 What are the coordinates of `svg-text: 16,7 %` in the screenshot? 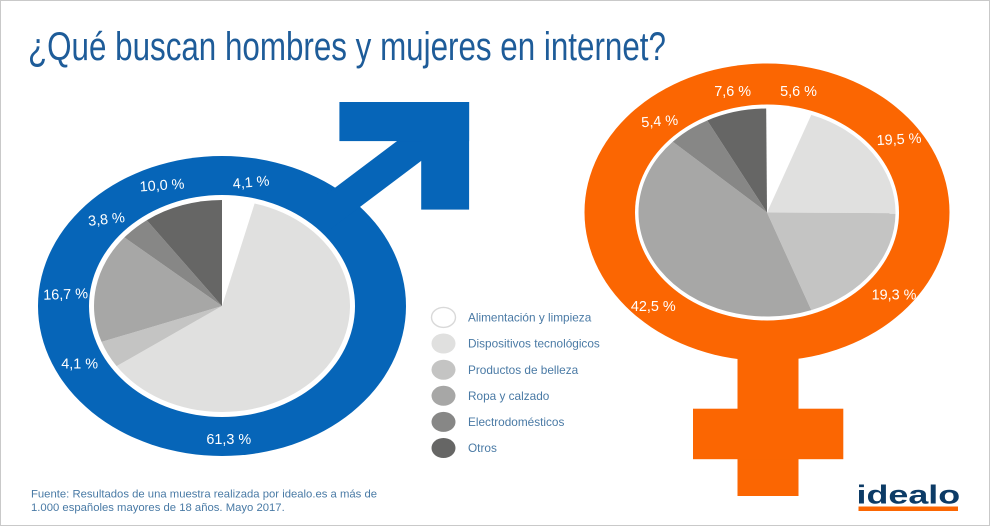 It's located at (66, 295).